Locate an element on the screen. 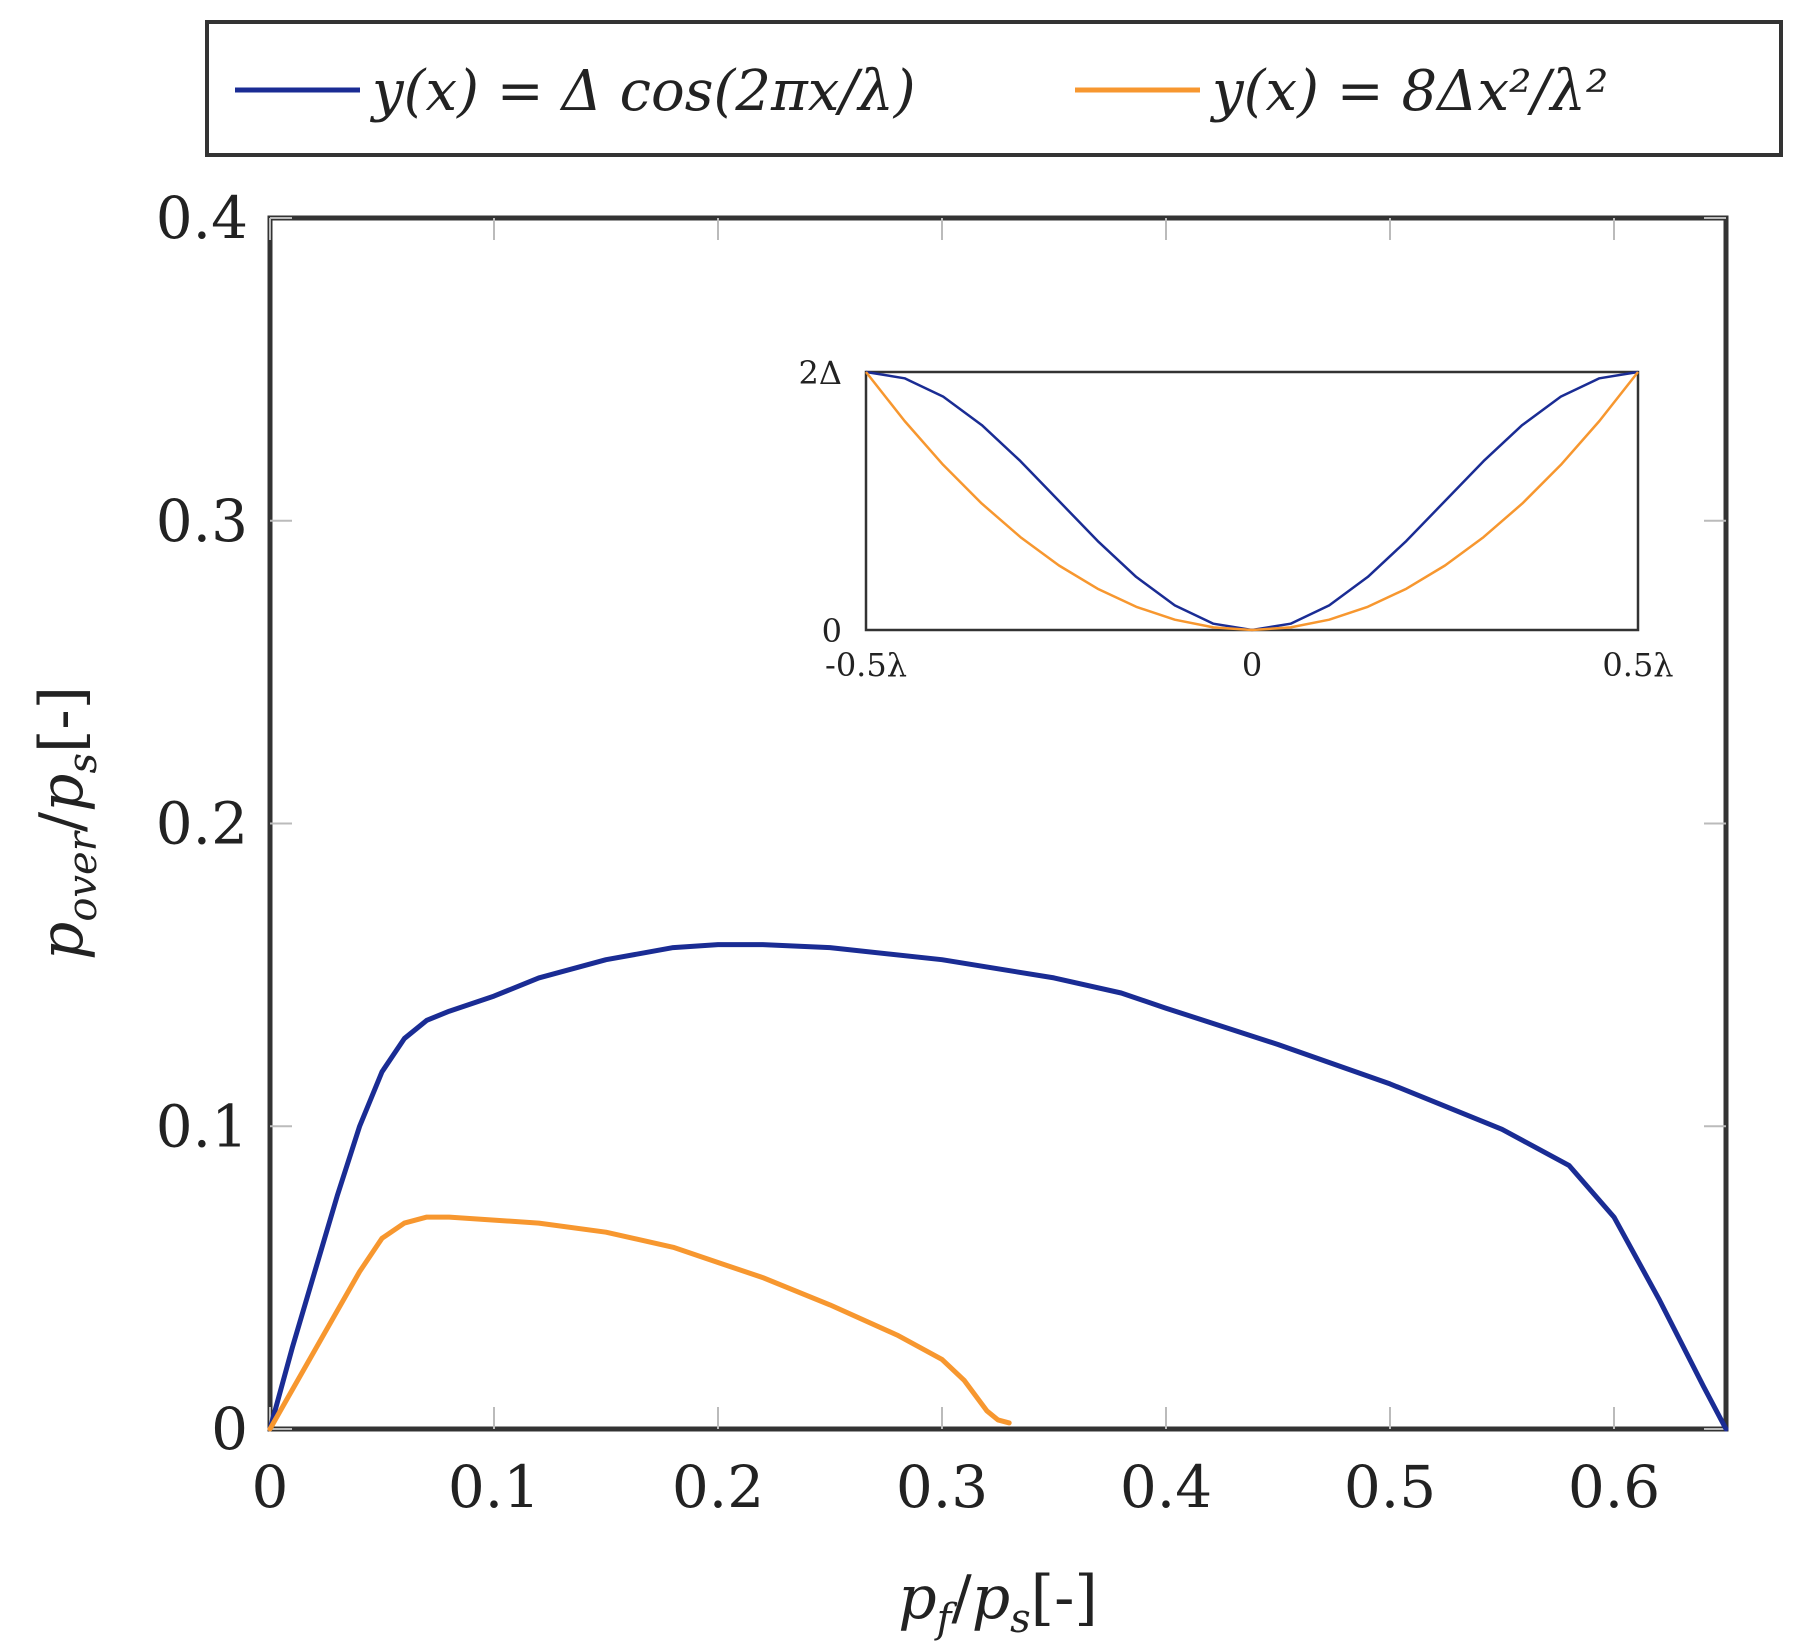 The image size is (1803, 1652). x-tick-label: 0.2 is located at coordinates (718, 1487).